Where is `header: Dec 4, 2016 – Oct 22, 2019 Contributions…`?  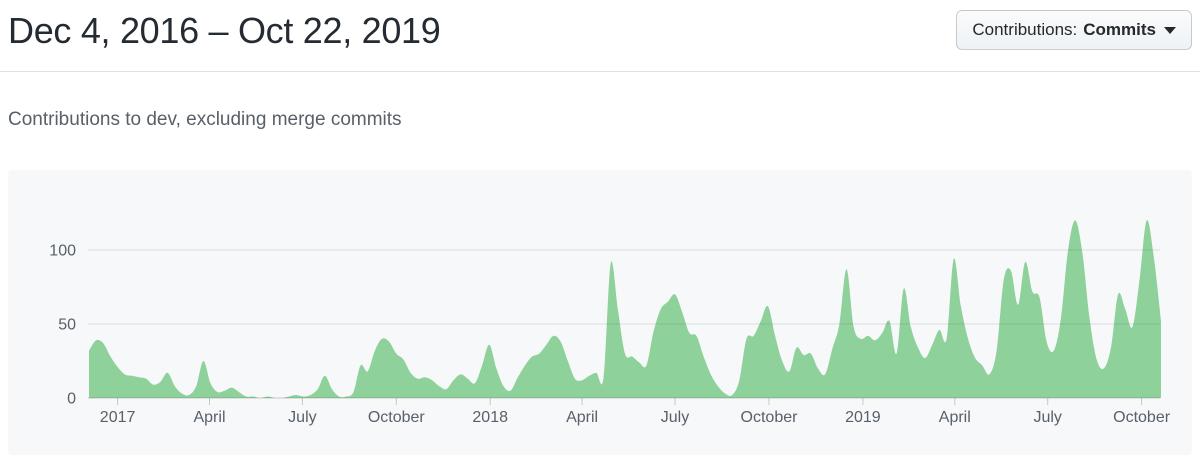 header: Dec 4, 2016 – Oct 22, 2019 Contributions… is located at coordinates (600, 26).